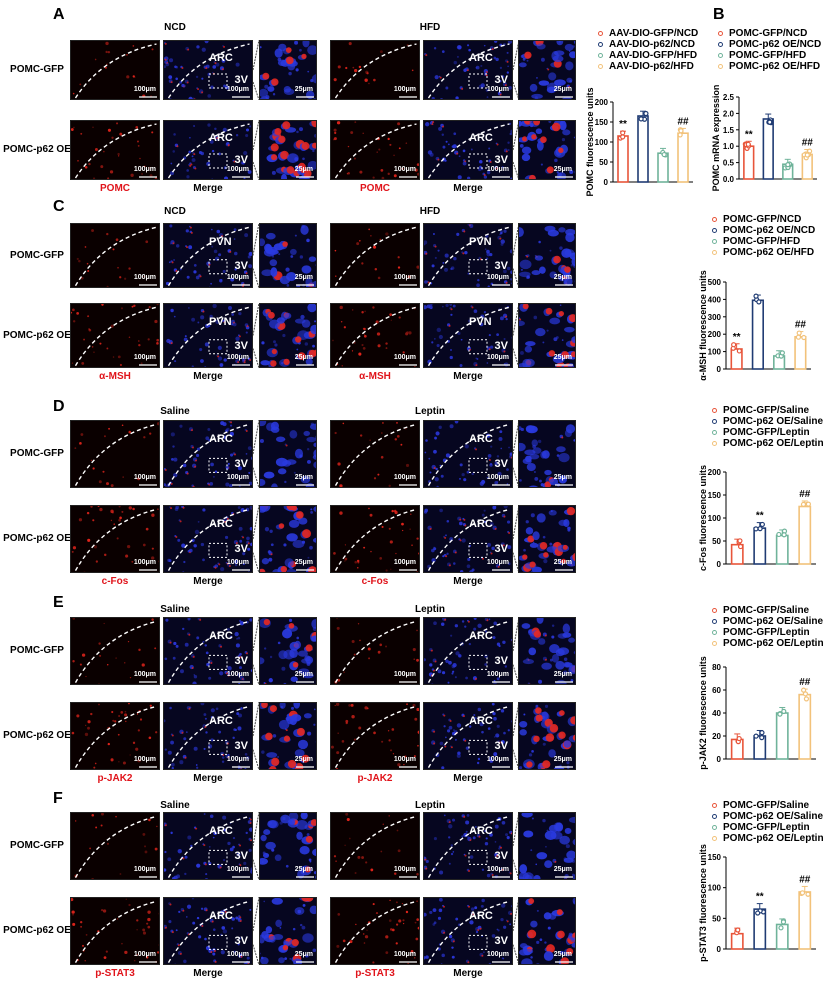 The height and width of the screenshot is (996, 825). Describe the element at coordinates (760, 546) in the screenshot. I see `bar` at that location.